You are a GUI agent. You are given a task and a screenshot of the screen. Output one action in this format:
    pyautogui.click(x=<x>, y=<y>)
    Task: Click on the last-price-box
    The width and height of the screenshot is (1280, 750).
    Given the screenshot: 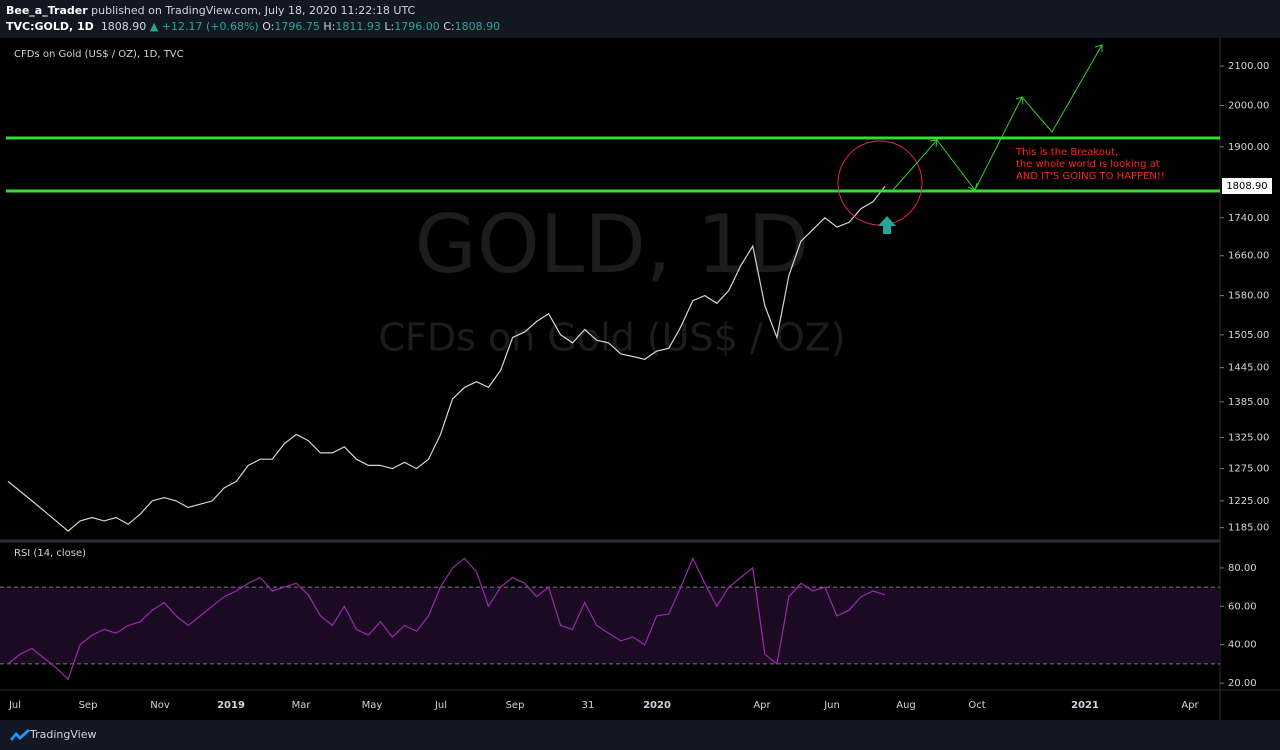 What is the action you would take?
    pyautogui.click(x=1247, y=186)
    